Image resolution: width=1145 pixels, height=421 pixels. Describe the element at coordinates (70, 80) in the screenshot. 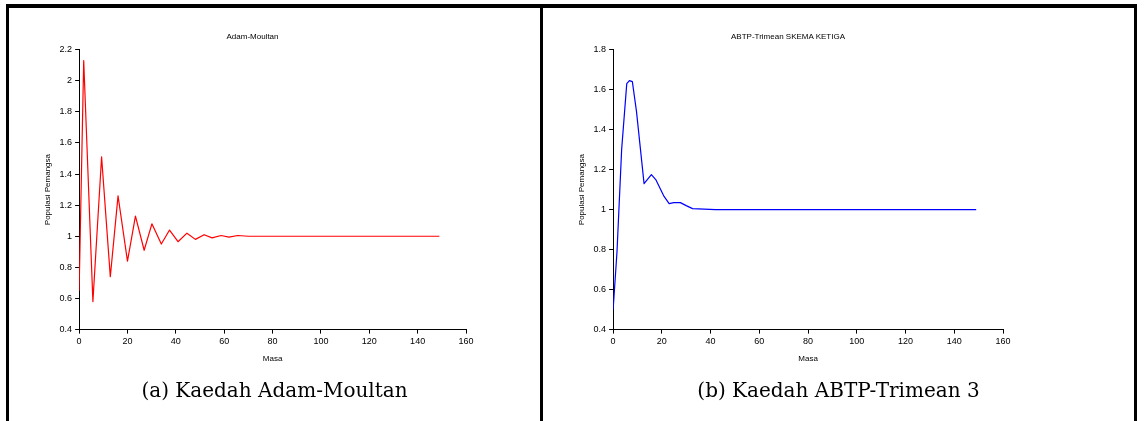

I see `y-tick-label: 2` at that location.